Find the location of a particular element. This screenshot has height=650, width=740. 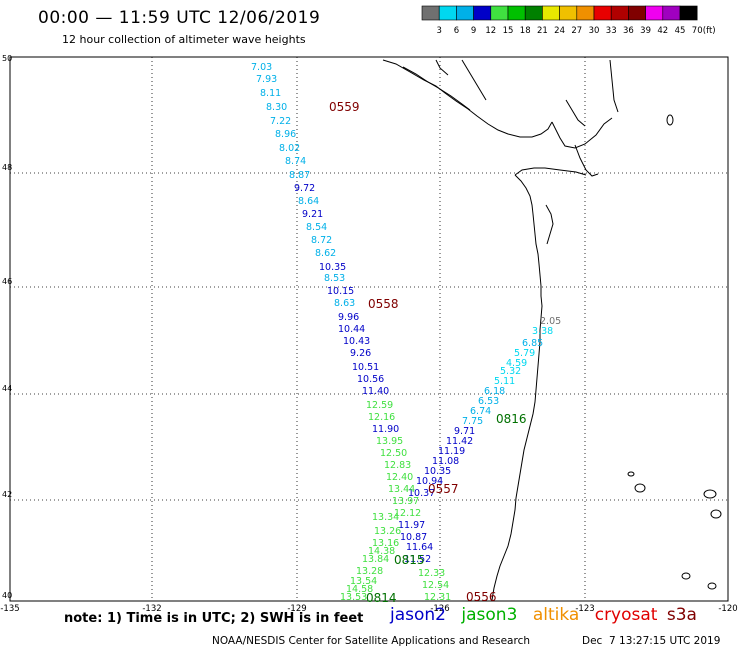

lon-label: -135 is located at coordinates (9, 609).